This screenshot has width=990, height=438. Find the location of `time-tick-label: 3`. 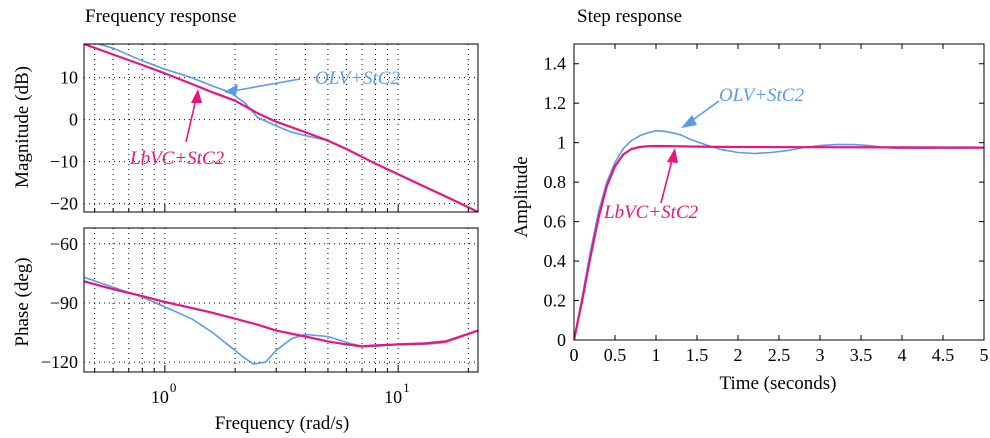

time-tick-label: 3 is located at coordinates (820, 355).